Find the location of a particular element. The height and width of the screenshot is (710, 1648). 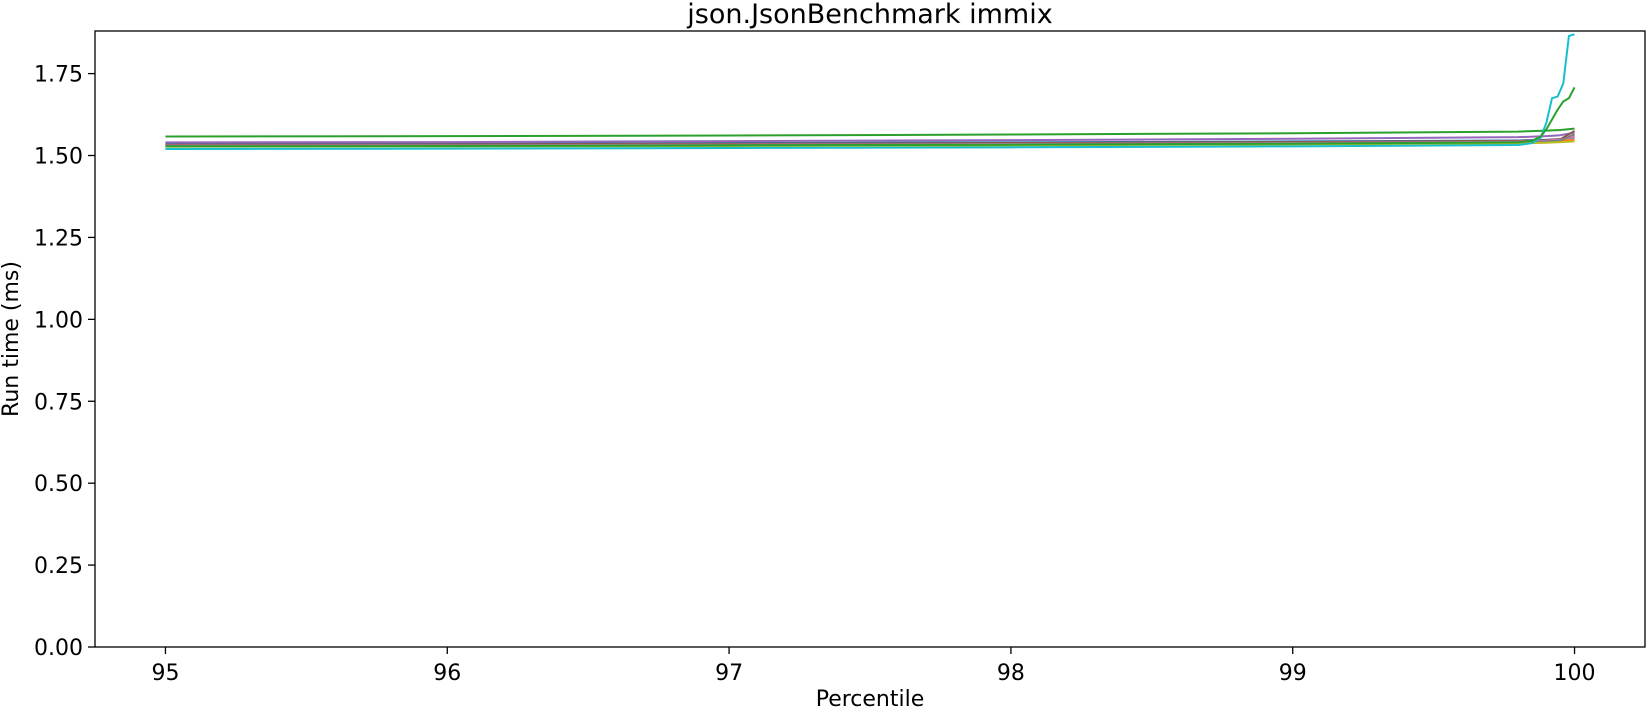

y-tick-label: 0.50 is located at coordinates (58, 484).